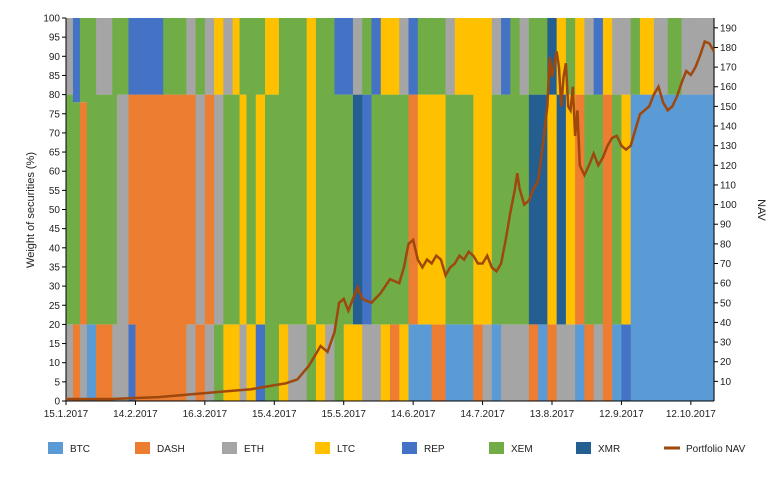  What do you see at coordinates (726, 284) in the screenshot?
I see `y2-tick-label: 60` at bounding box center [726, 284].